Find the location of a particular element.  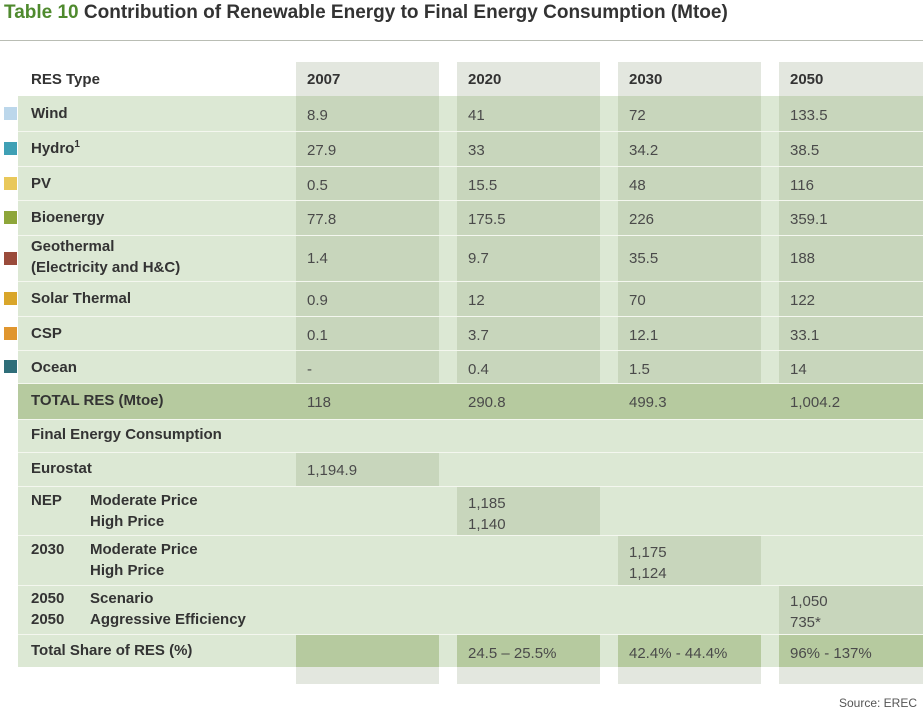

row-label: PV is located at coordinates (41, 183).